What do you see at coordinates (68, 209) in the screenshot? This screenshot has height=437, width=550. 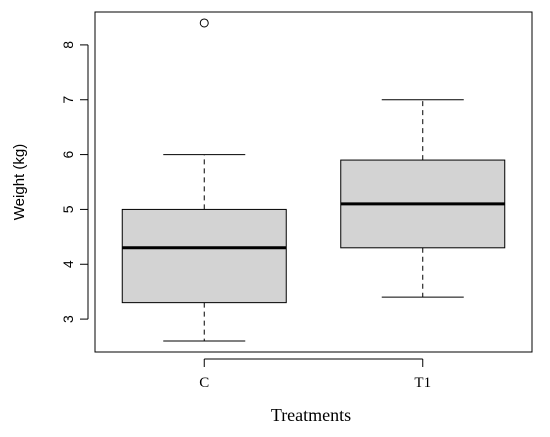 I see `y-tick-label: 5` at bounding box center [68, 209].